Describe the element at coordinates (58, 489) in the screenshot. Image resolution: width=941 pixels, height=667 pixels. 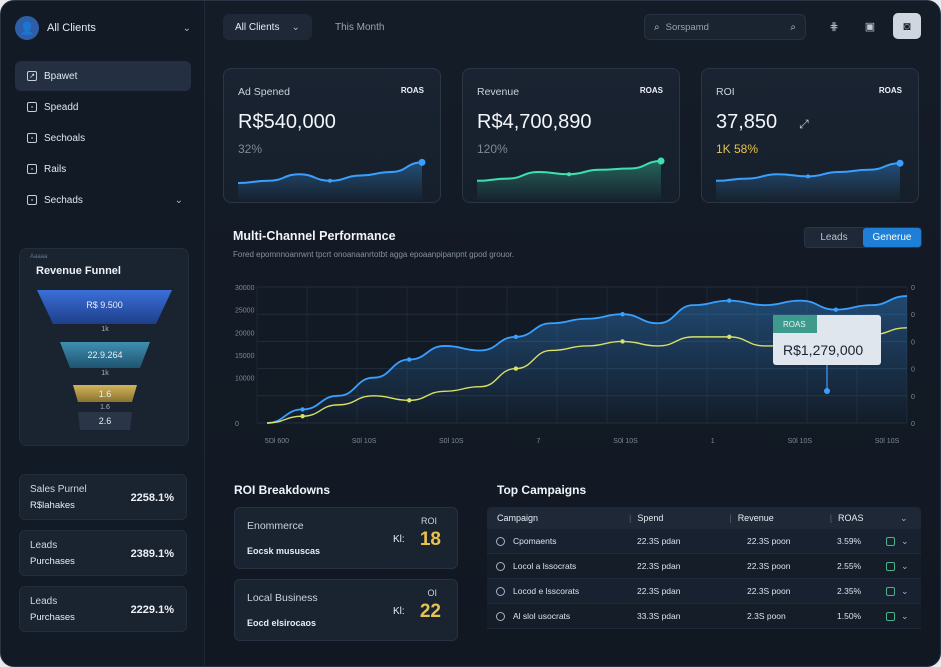
I see `mini-label: Sales Purnel` at that location.